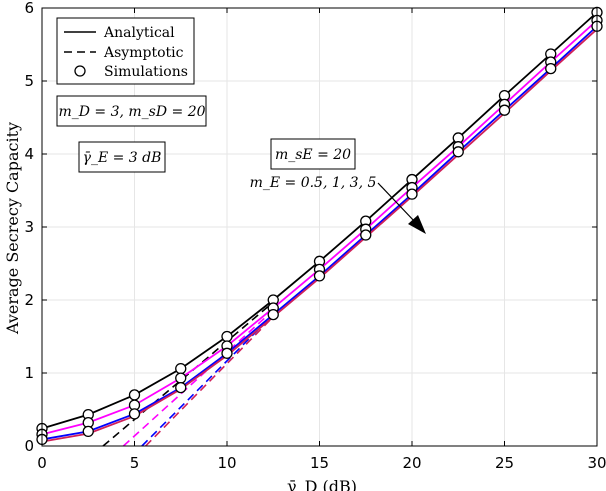  I want to click on annotation-arrow-head, so click(417, 224).